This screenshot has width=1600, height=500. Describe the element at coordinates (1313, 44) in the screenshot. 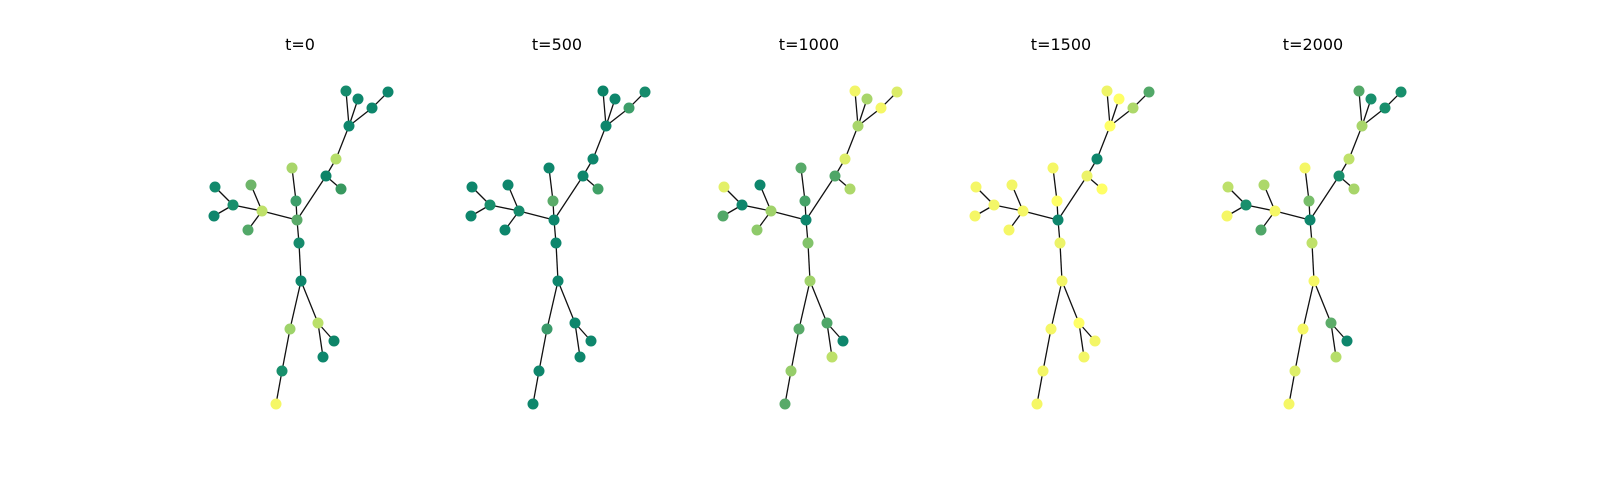

I see `panel-title: t=2000` at that location.